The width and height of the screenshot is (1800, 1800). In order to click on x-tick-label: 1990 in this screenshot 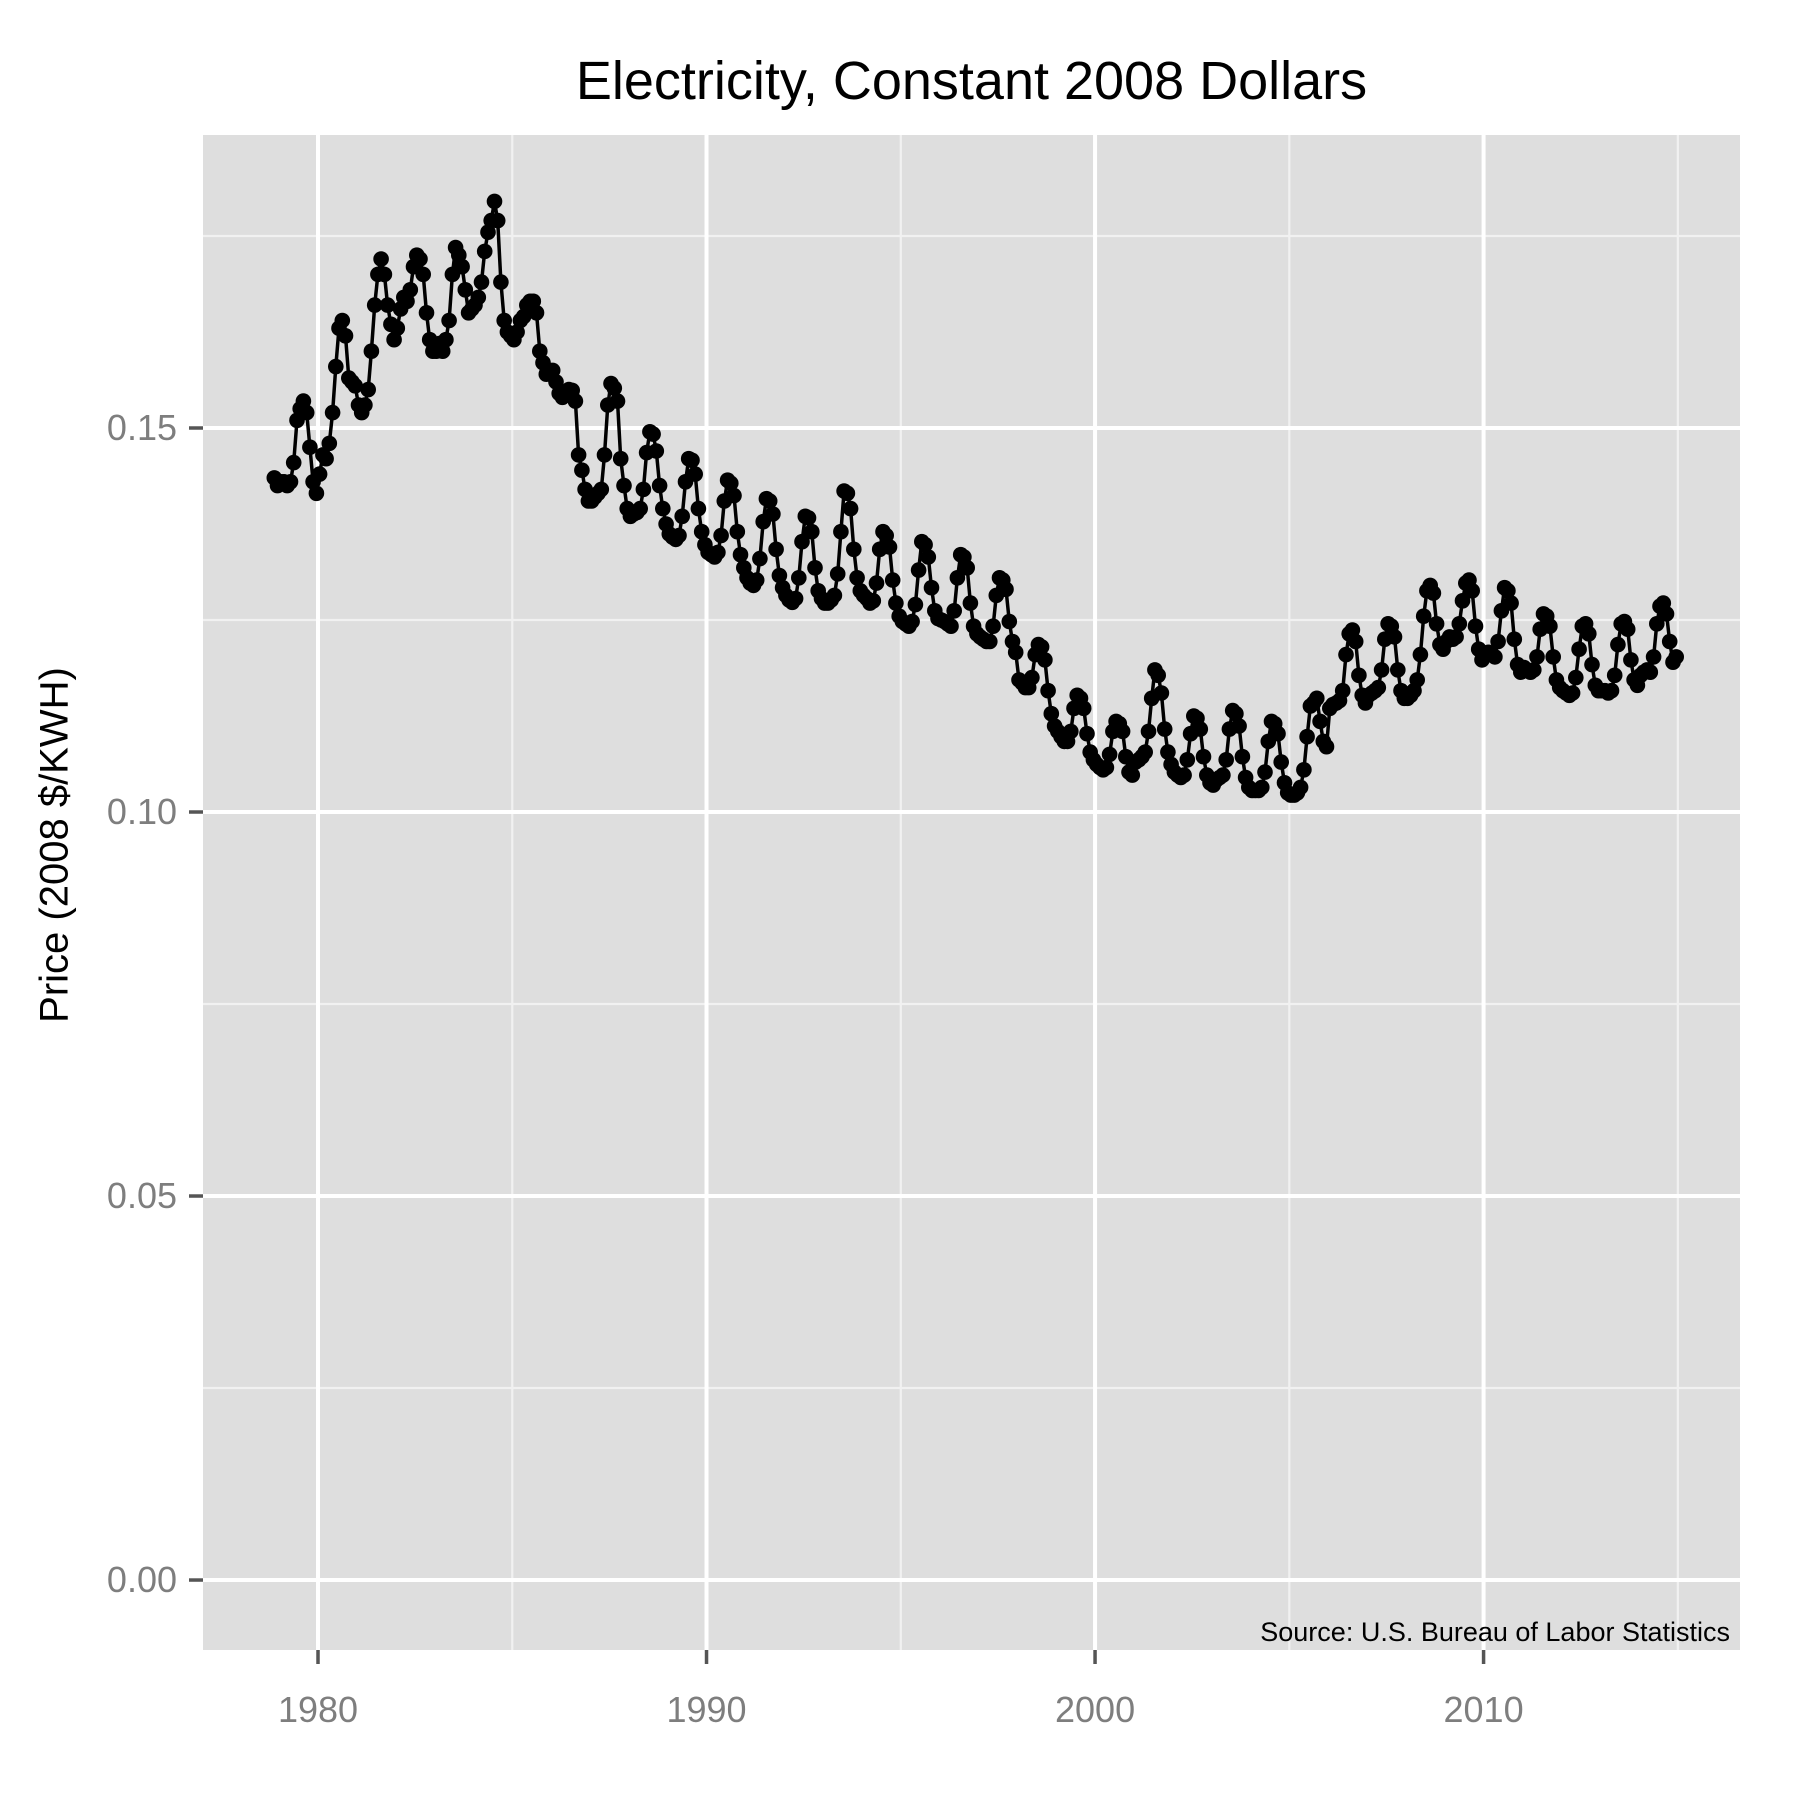, I will do `click(706, 1709)`.